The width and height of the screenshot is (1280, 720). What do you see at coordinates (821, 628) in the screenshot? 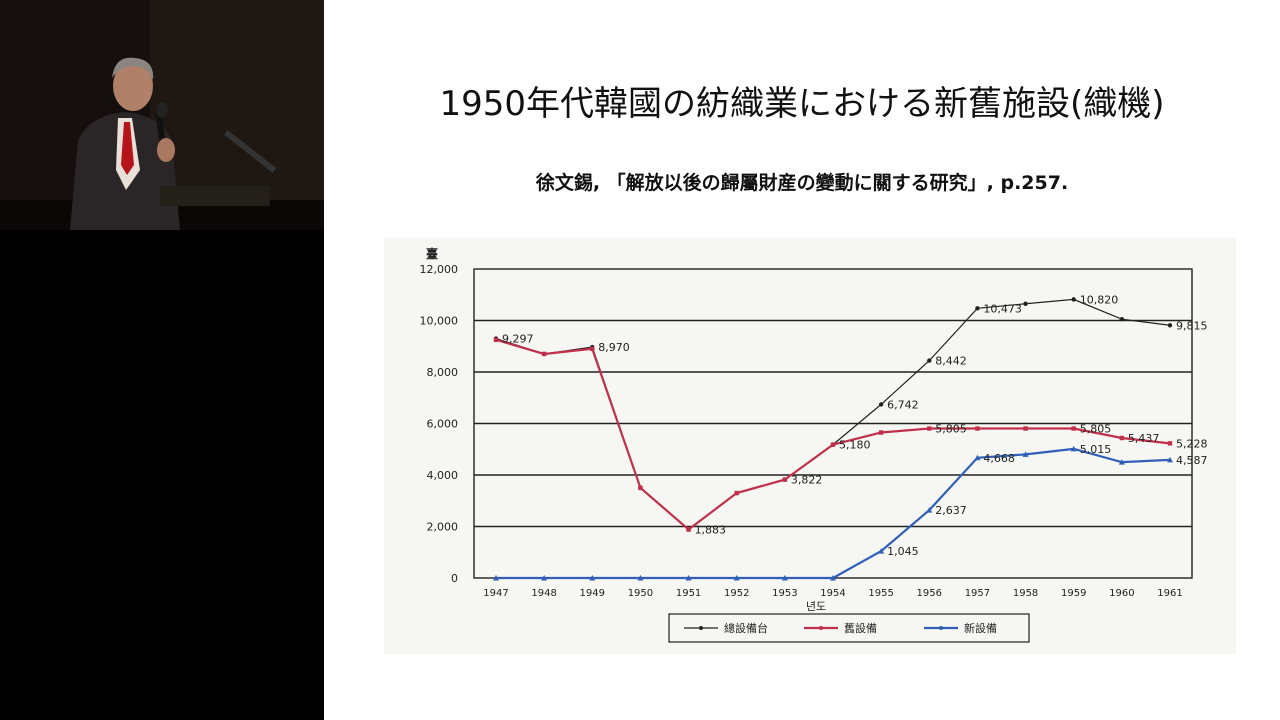
I see `legend-marker-old` at bounding box center [821, 628].